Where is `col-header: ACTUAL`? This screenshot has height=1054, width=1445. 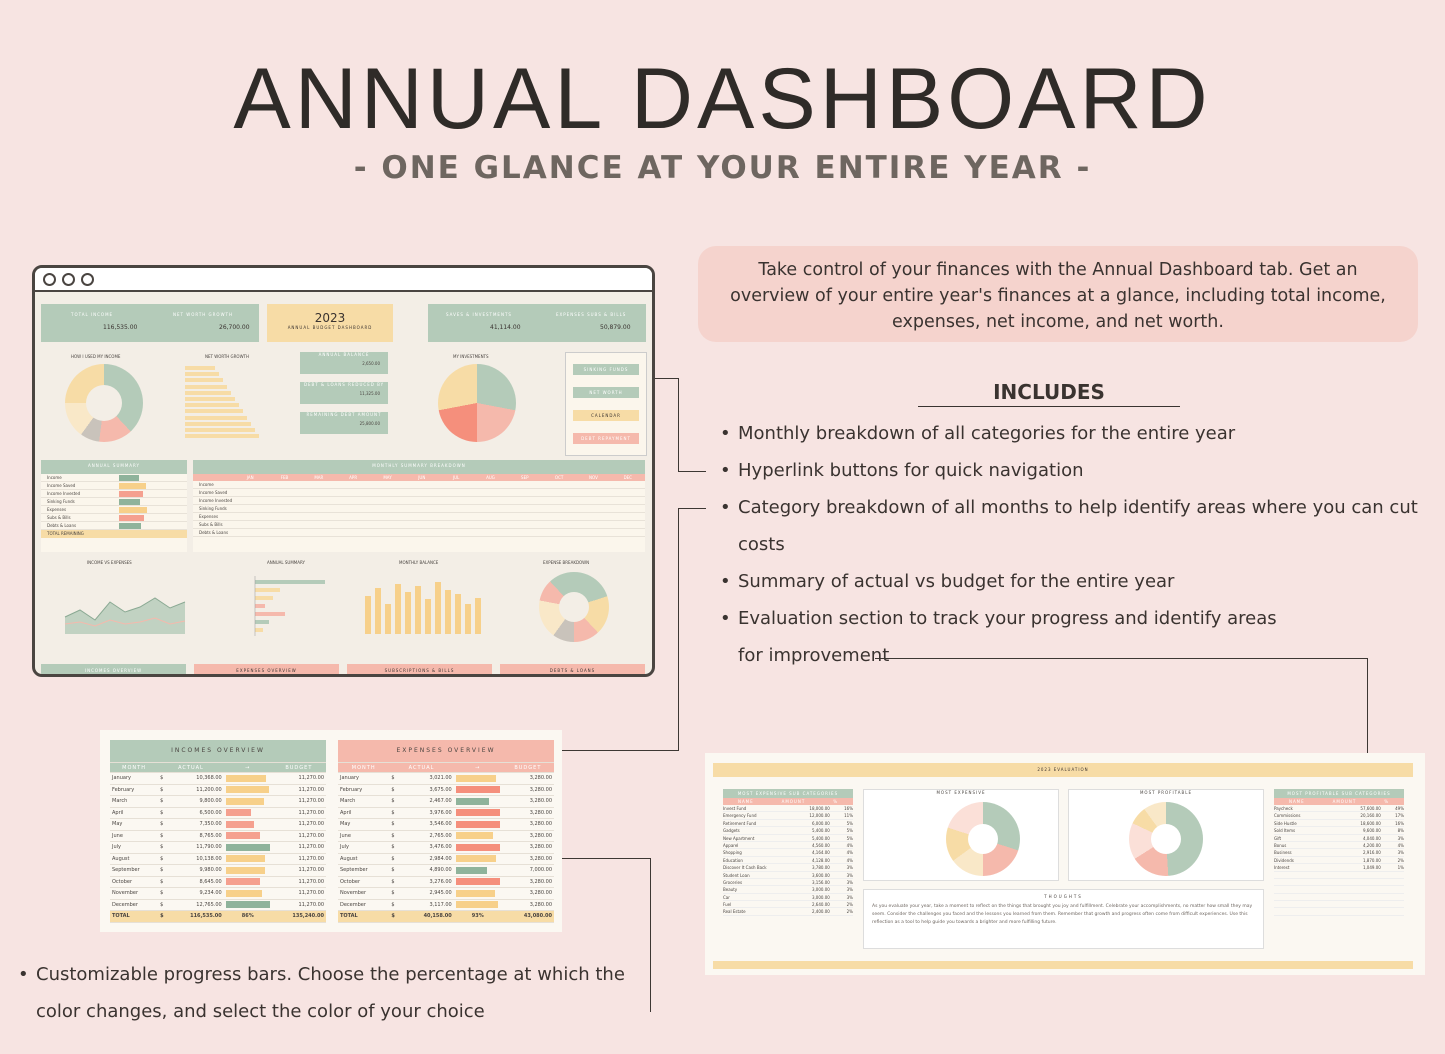
col-header: ACTUAL is located at coordinates (191, 767).